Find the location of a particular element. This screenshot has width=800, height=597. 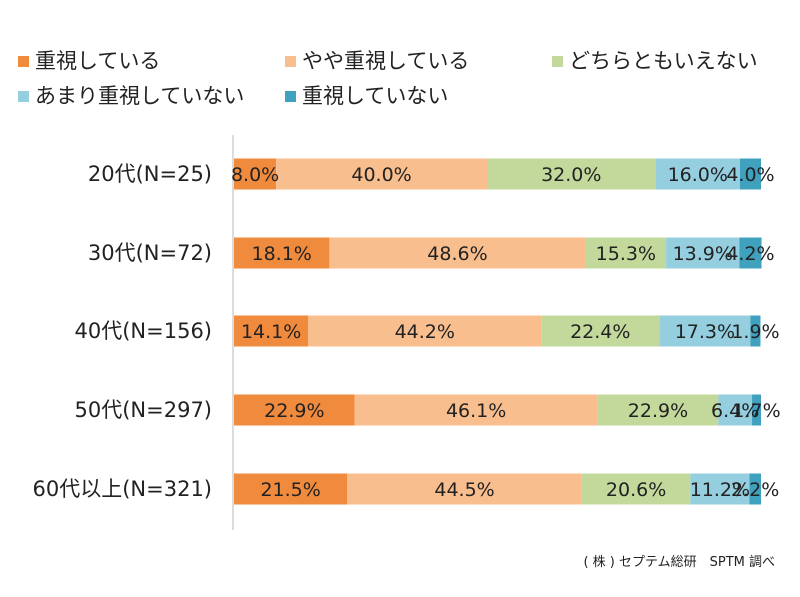

data-label: 2.2% is located at coordinates (755, 490).